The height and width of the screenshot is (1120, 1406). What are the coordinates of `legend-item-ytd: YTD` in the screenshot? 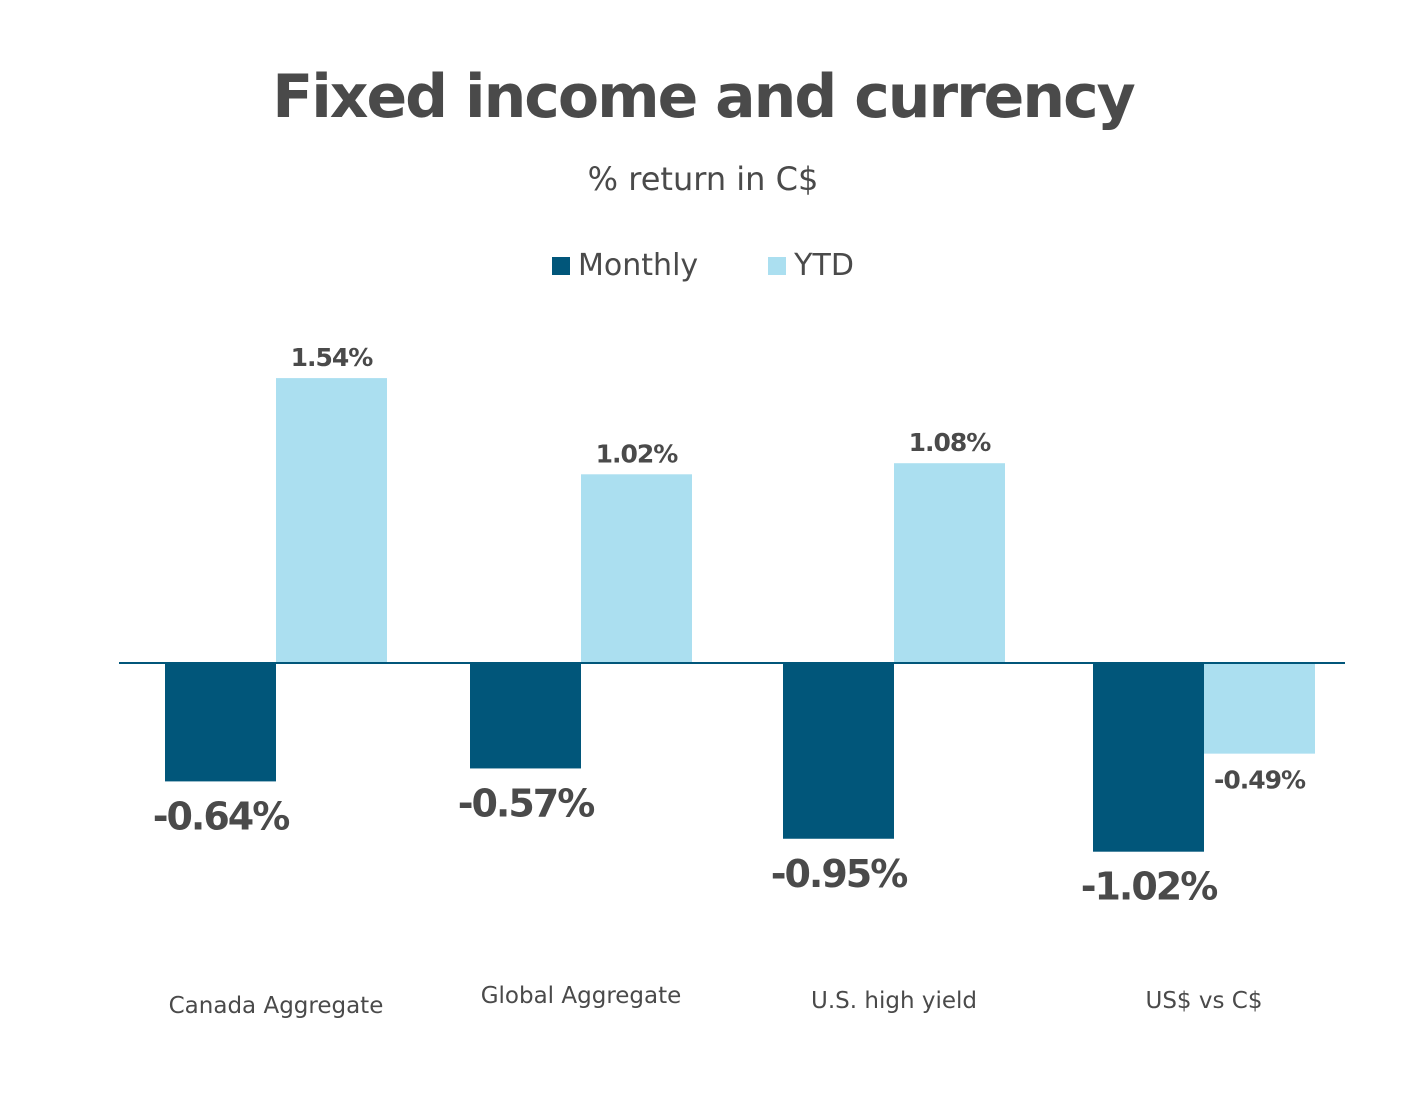 It's located at (811, 265).